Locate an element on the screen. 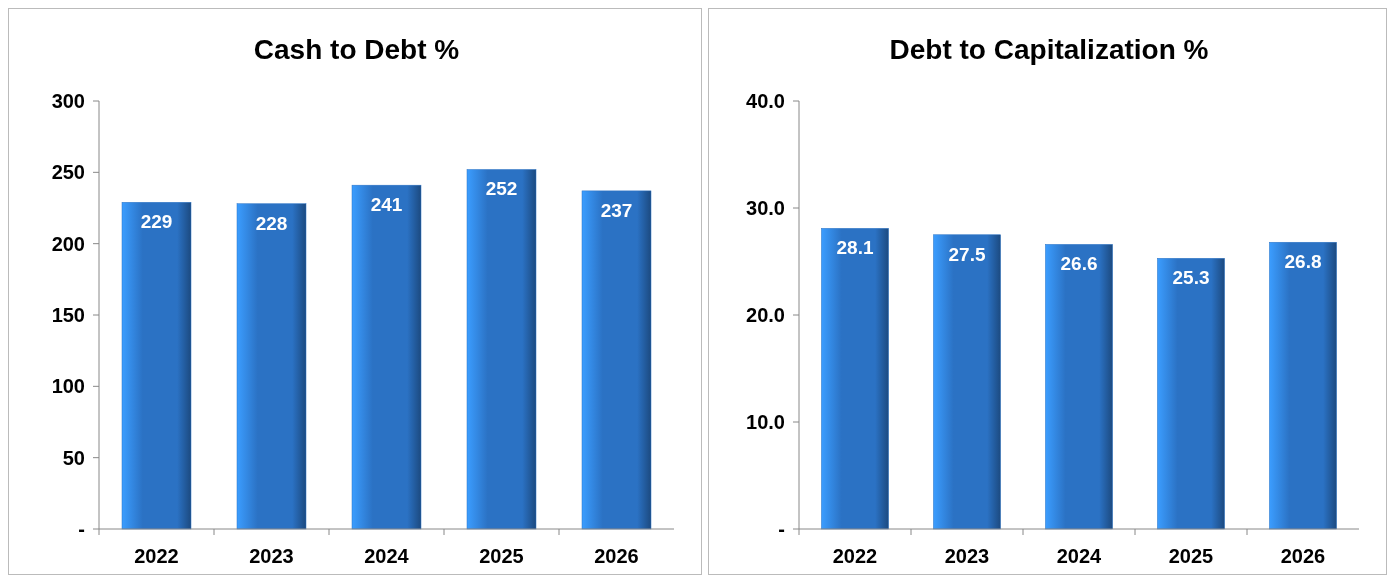  y-tick-label: 100 is located at coordinates (68, 386).